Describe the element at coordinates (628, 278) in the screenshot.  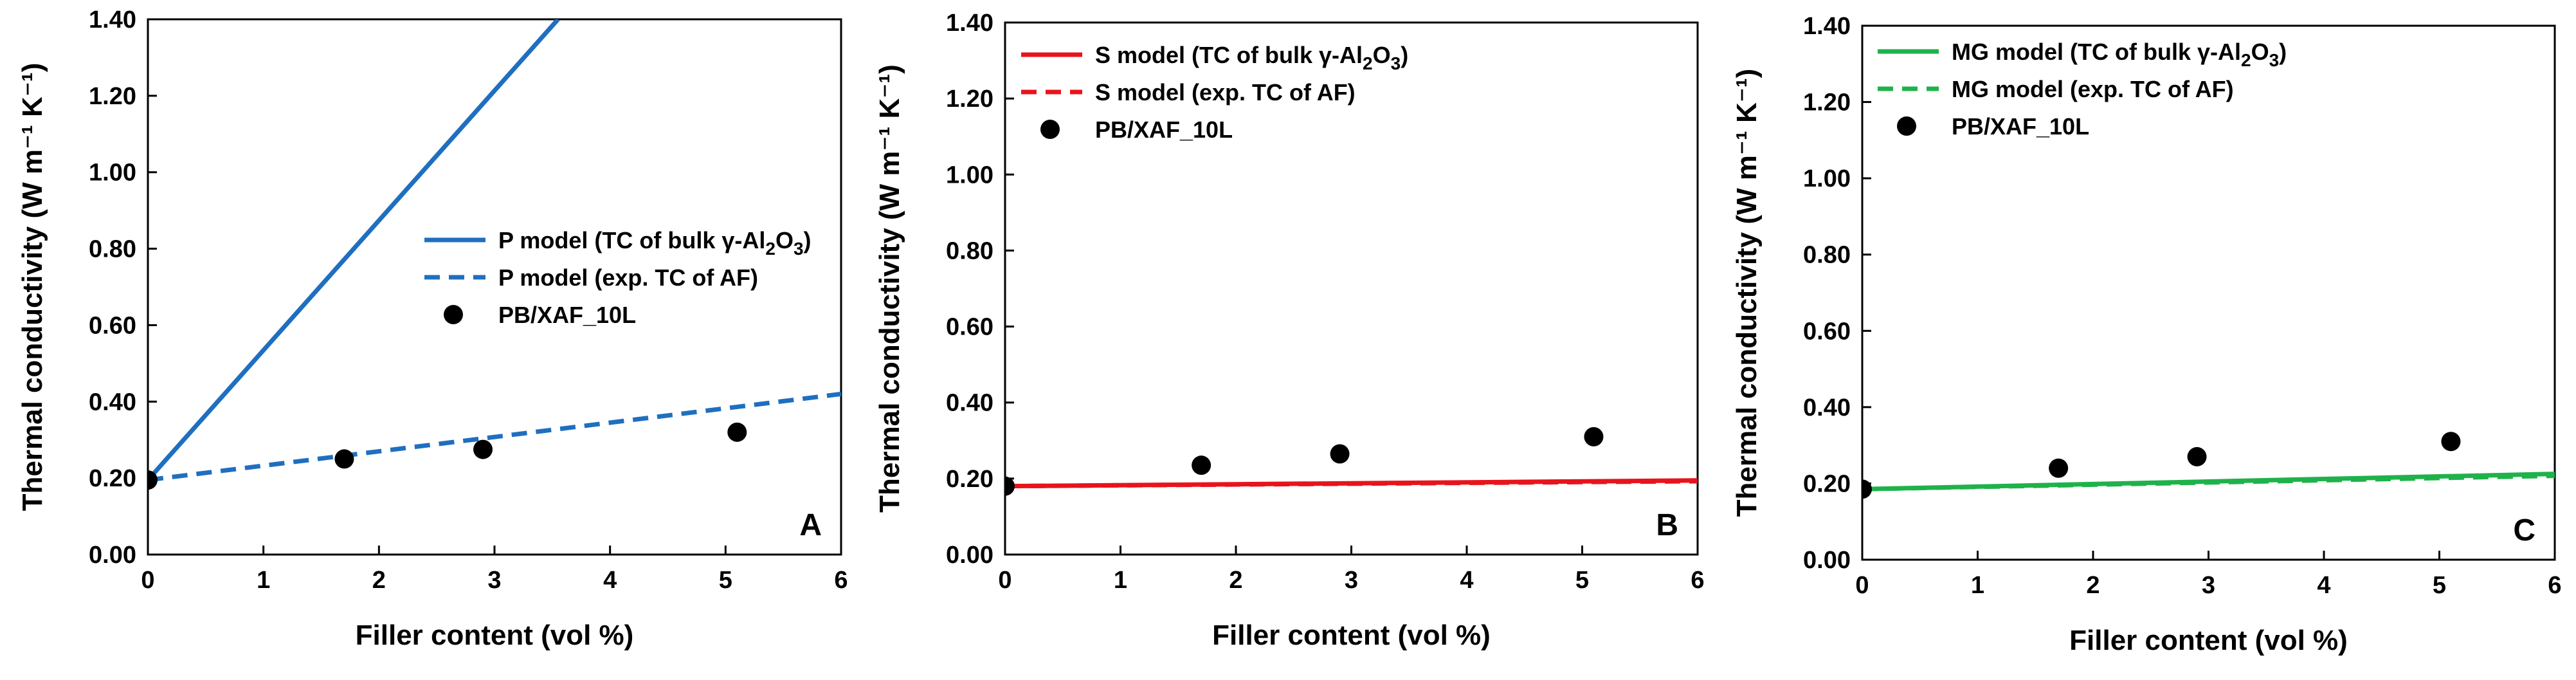
I see `legend-label: P model (exp. TC of AF)` at that location.